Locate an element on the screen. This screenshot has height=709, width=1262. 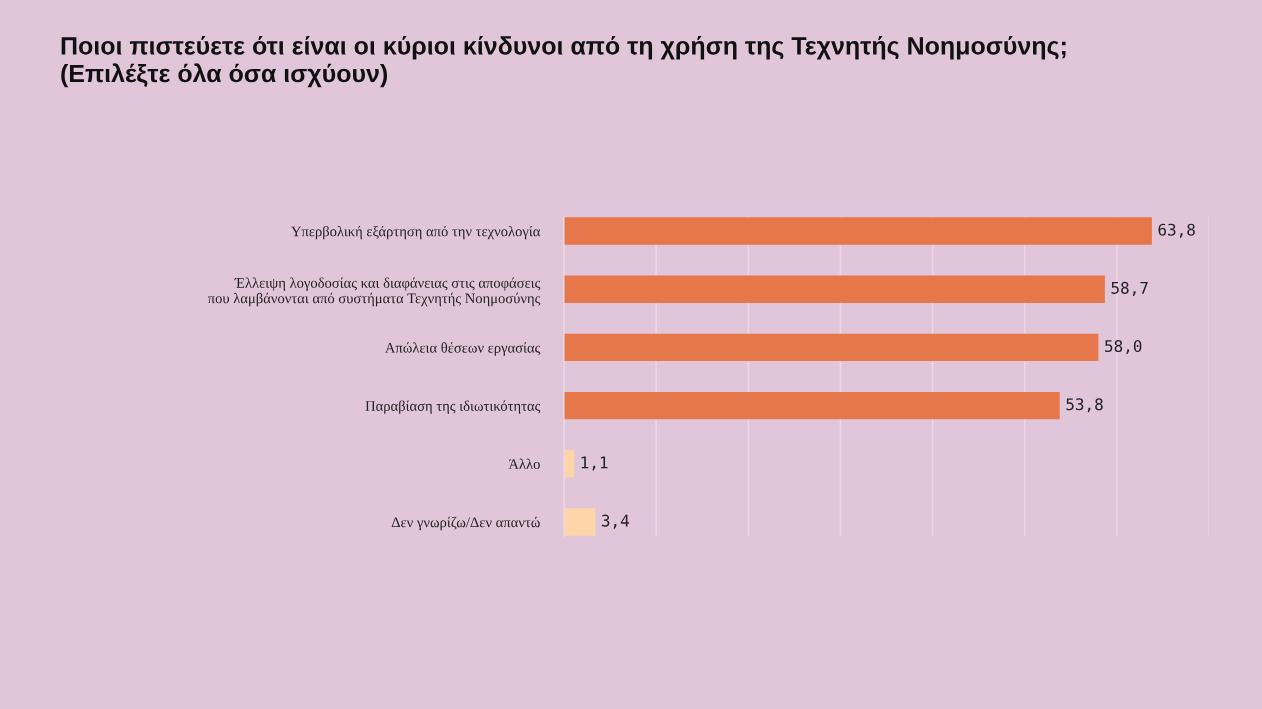
data-label: 3,4 is located at coordinates (615, 521).